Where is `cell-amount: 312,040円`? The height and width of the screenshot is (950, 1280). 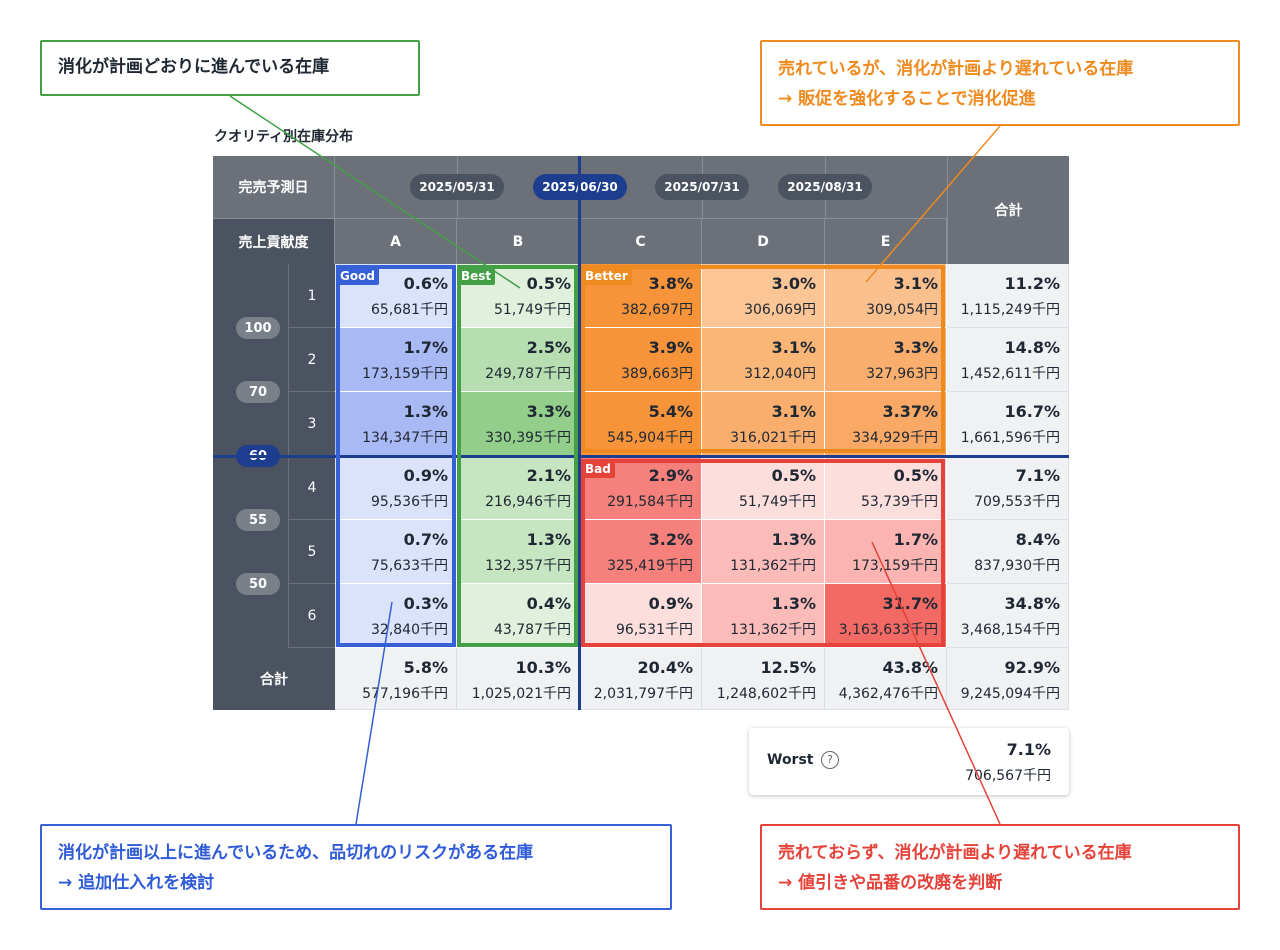
cell-amount: 312,040円 is located at coordinates (780, 374).